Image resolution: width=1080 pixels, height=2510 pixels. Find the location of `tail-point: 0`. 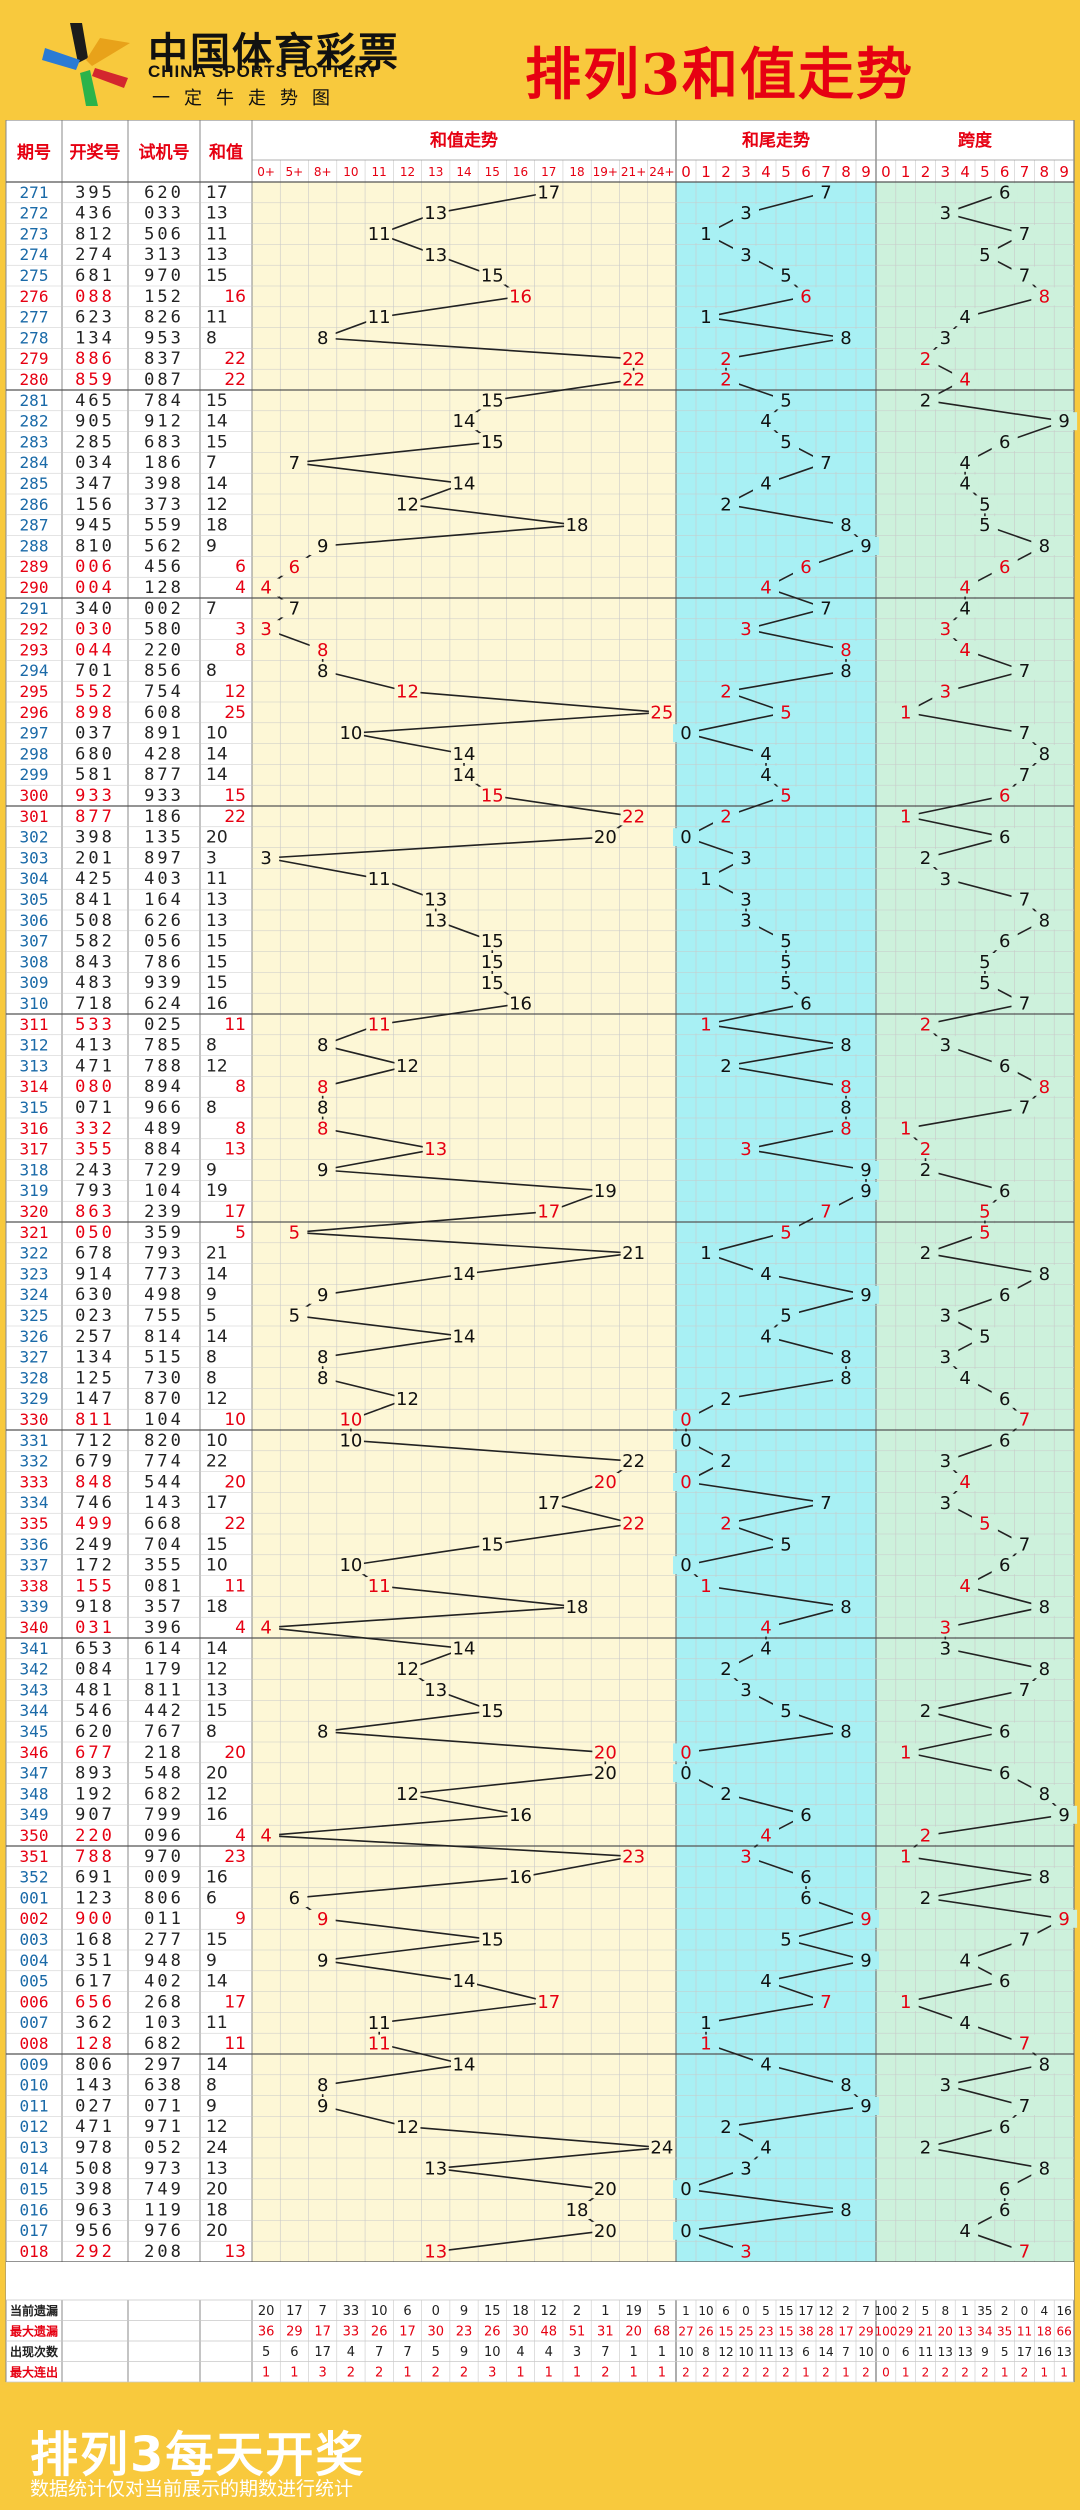

tail-point: 0 is located at coordinates (685, 1752).